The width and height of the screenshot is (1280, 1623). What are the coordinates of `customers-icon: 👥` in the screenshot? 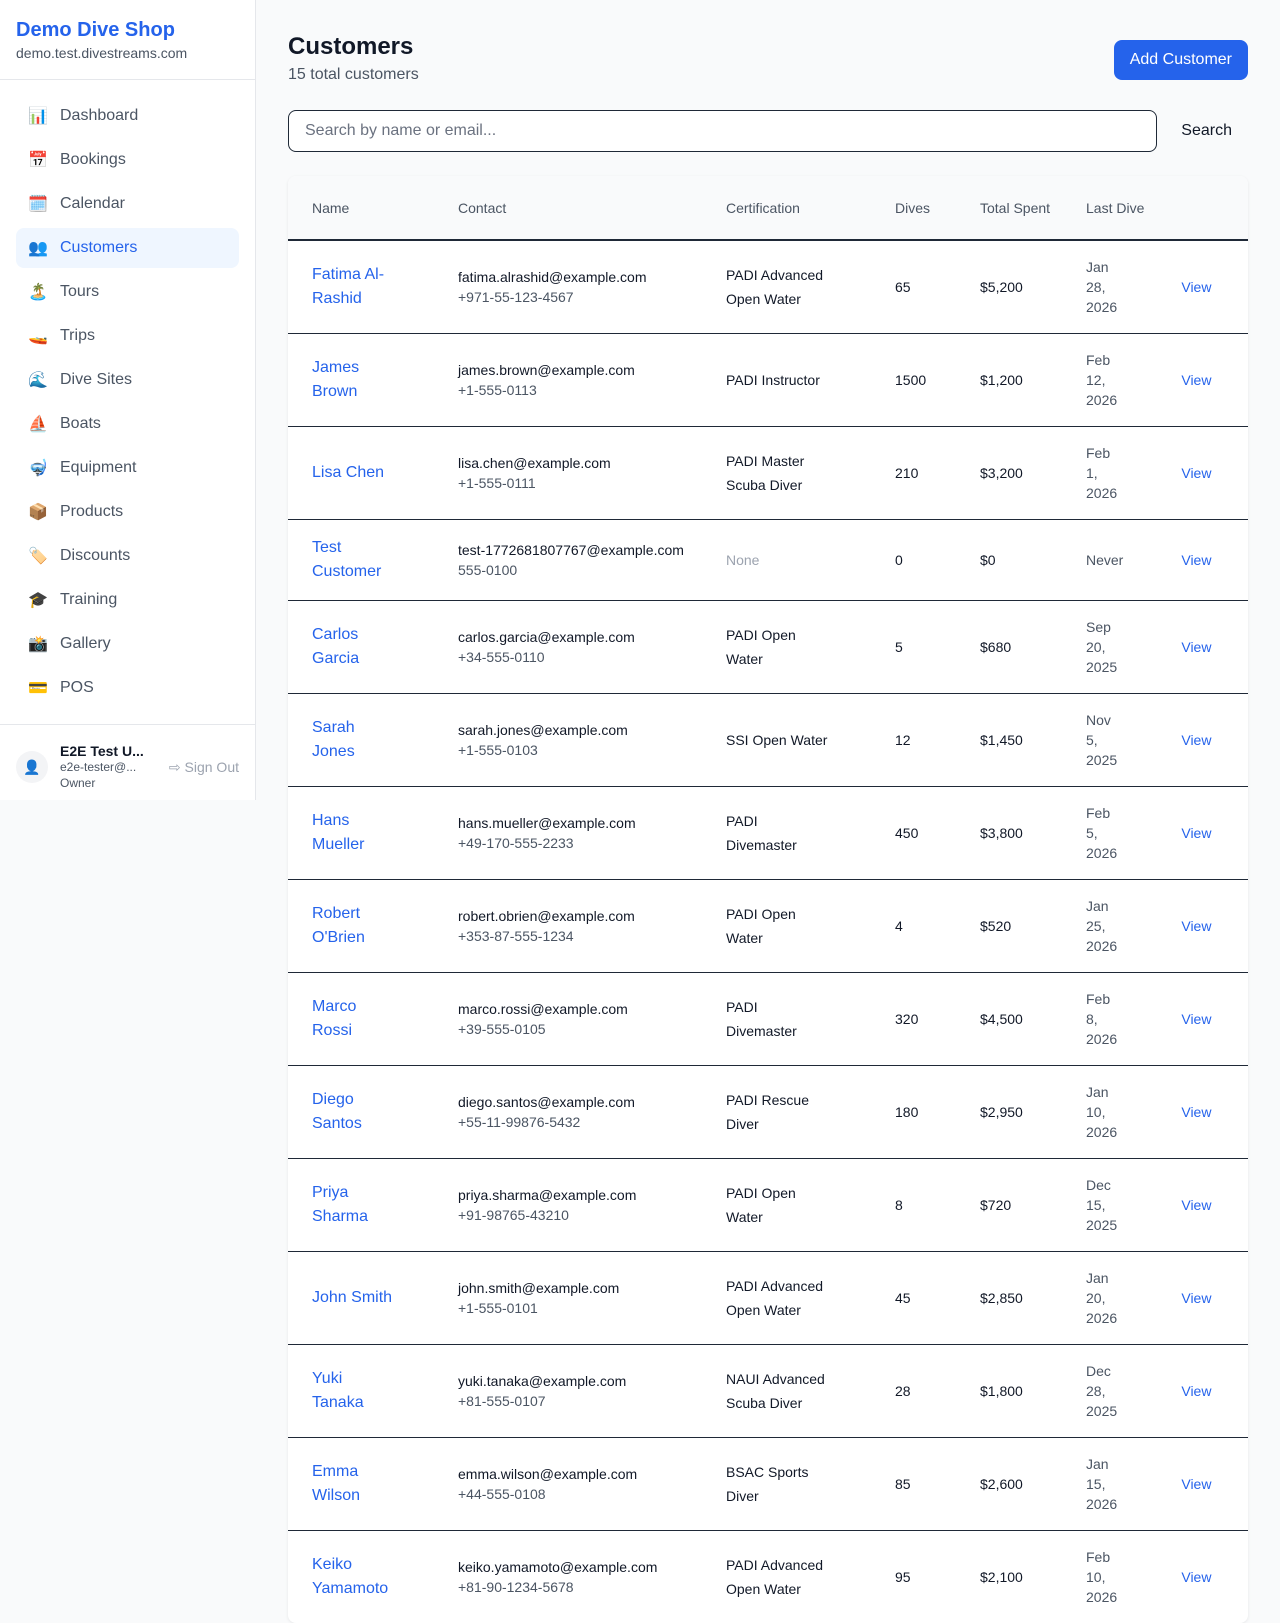 It's located at (38, 248).